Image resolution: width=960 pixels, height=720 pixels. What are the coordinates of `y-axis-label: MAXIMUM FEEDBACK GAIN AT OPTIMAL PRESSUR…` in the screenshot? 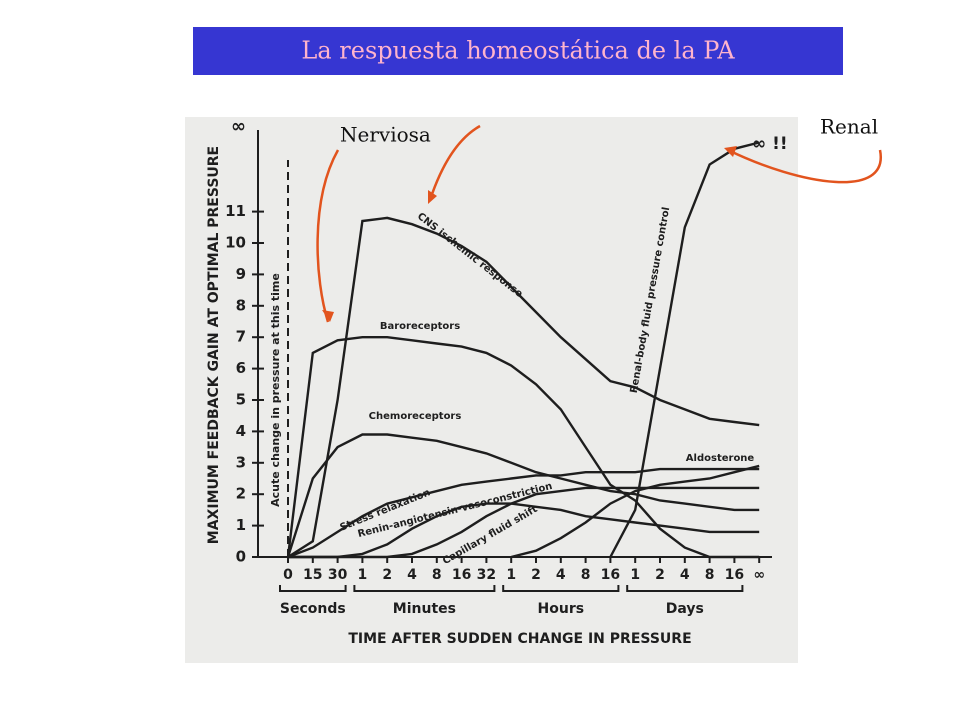 It's located at (214, 345).